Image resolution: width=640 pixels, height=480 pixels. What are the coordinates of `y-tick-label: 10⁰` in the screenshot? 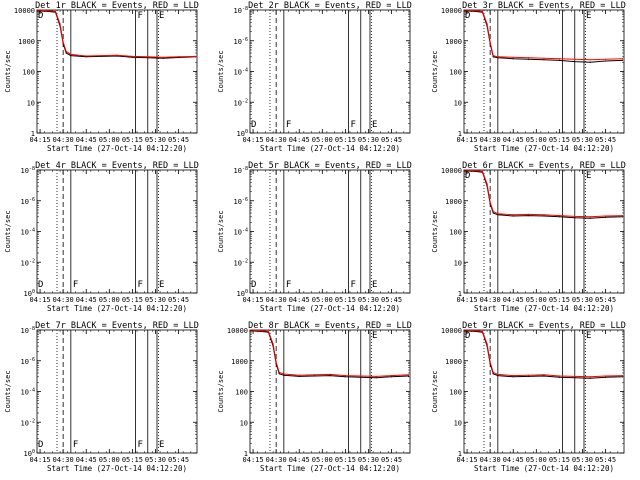 It's located at (242, 293).